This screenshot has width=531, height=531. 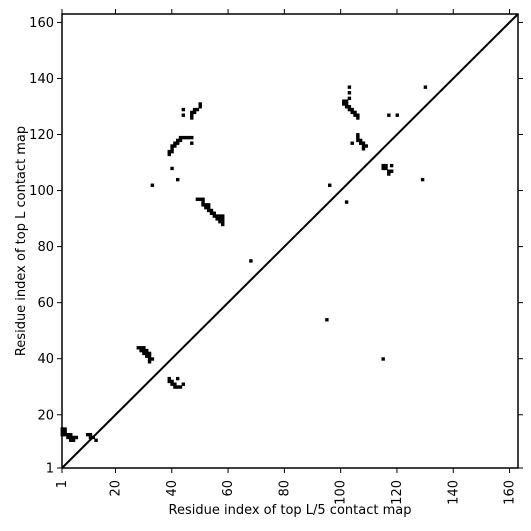 What do you see at coordinates (397, 492) in the screenshot?
I see `x-tick-label: 120` at bounding box center [397, 492].